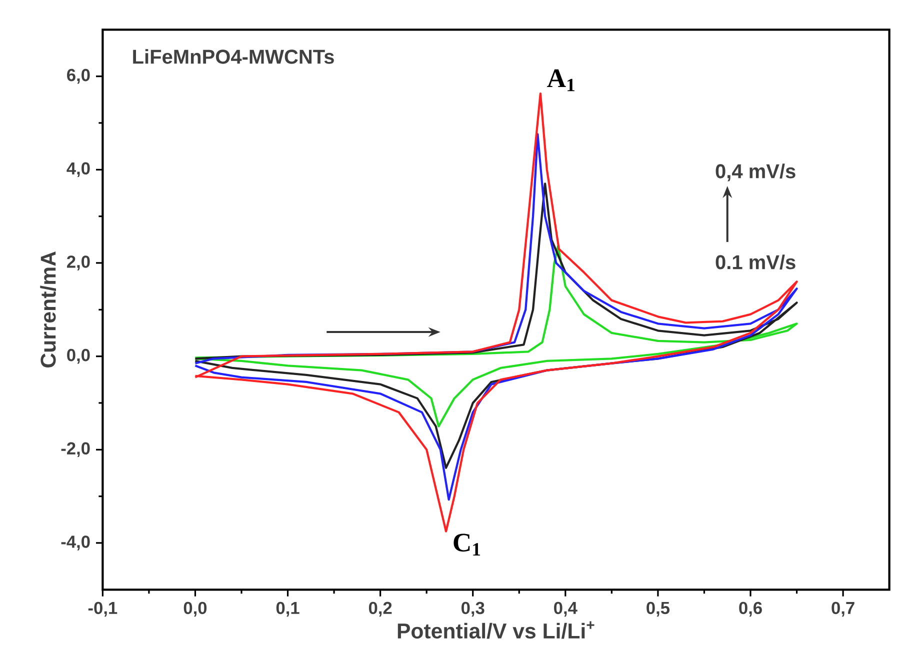 The height and width of the screenshot is (663, 903). I want to click on x-tick-label: 0,7, so click(843, 609).